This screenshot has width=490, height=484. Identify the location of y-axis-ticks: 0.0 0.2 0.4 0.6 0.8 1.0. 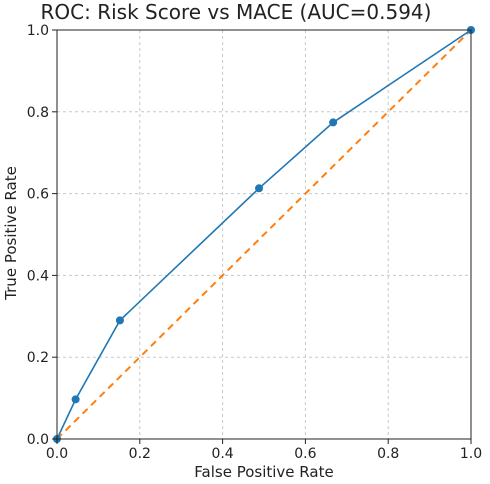
(42, 235).